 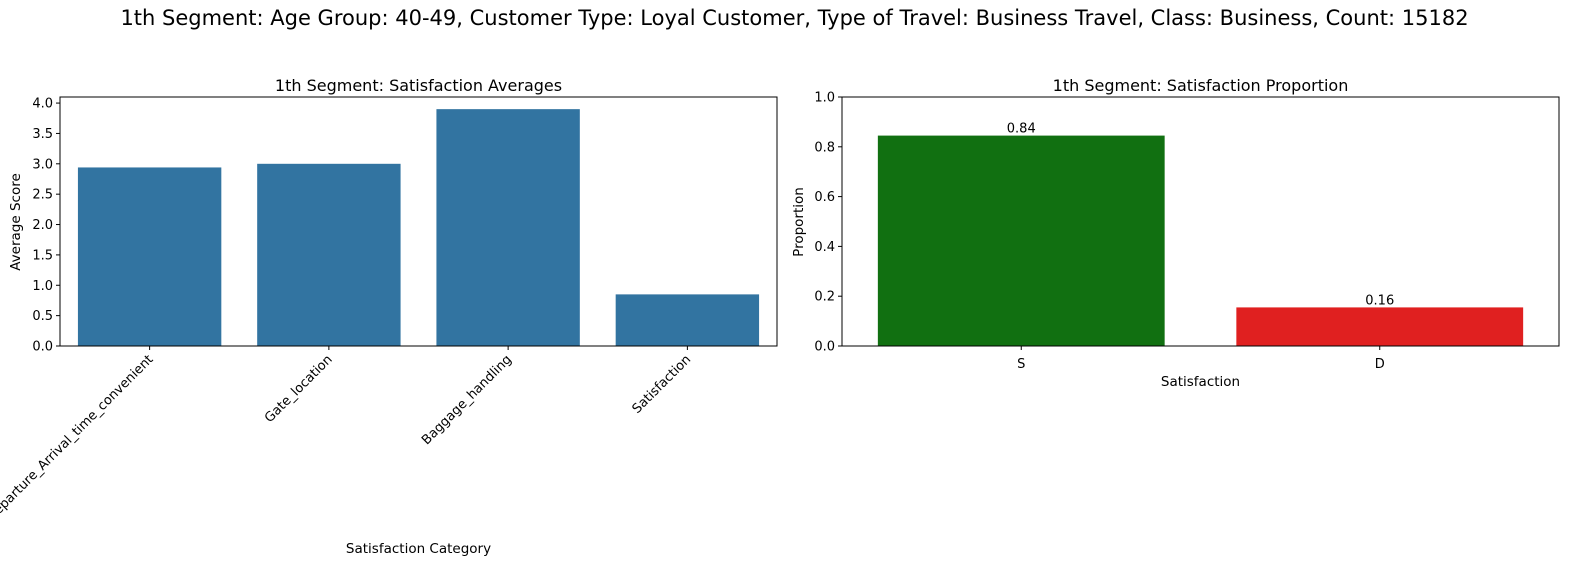 I want to click on y-tick-label: 0.8, so click(x=824, y=147).